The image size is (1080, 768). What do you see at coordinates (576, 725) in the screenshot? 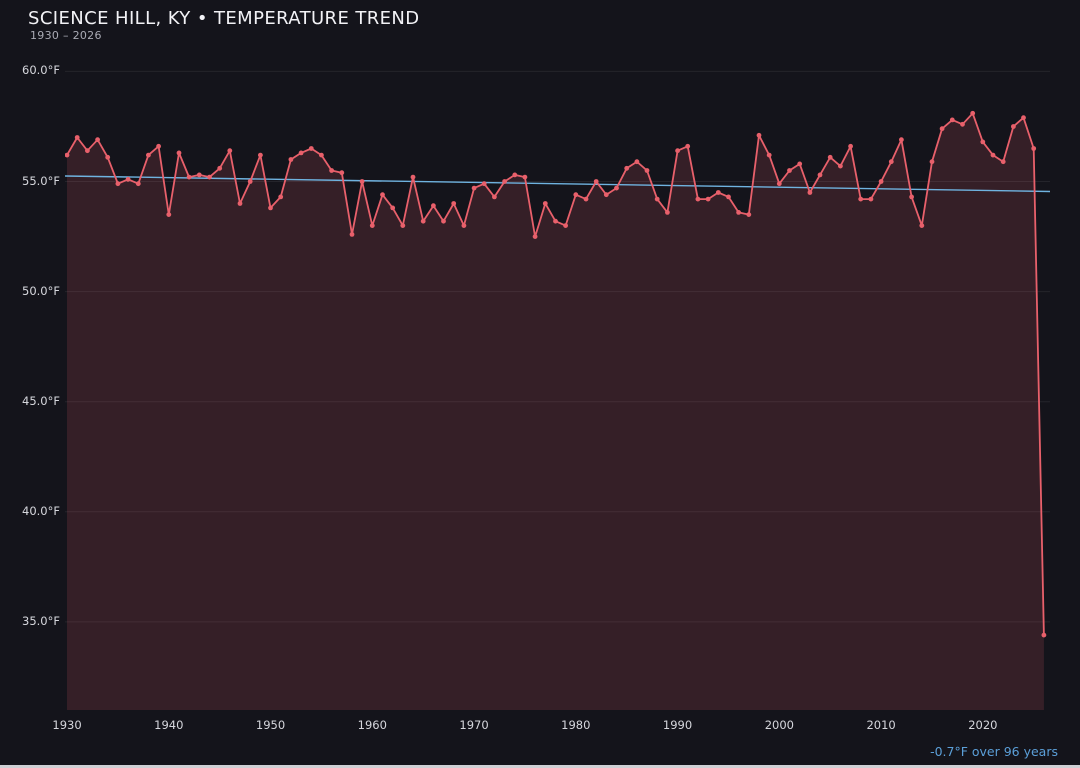
I see `x-tick-label: 1980` at bounding box center [576, 725].